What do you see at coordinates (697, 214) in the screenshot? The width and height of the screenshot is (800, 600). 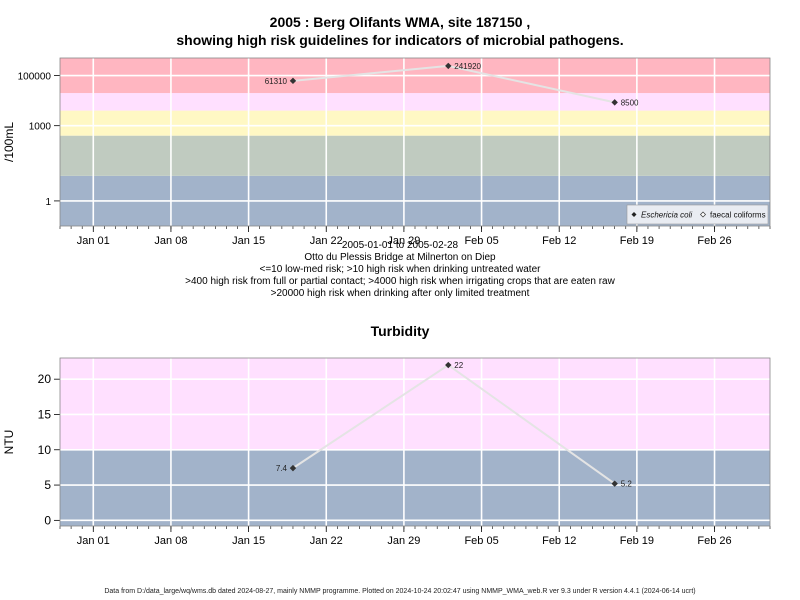 I see `legend-box` at bounding box center [697, 214].